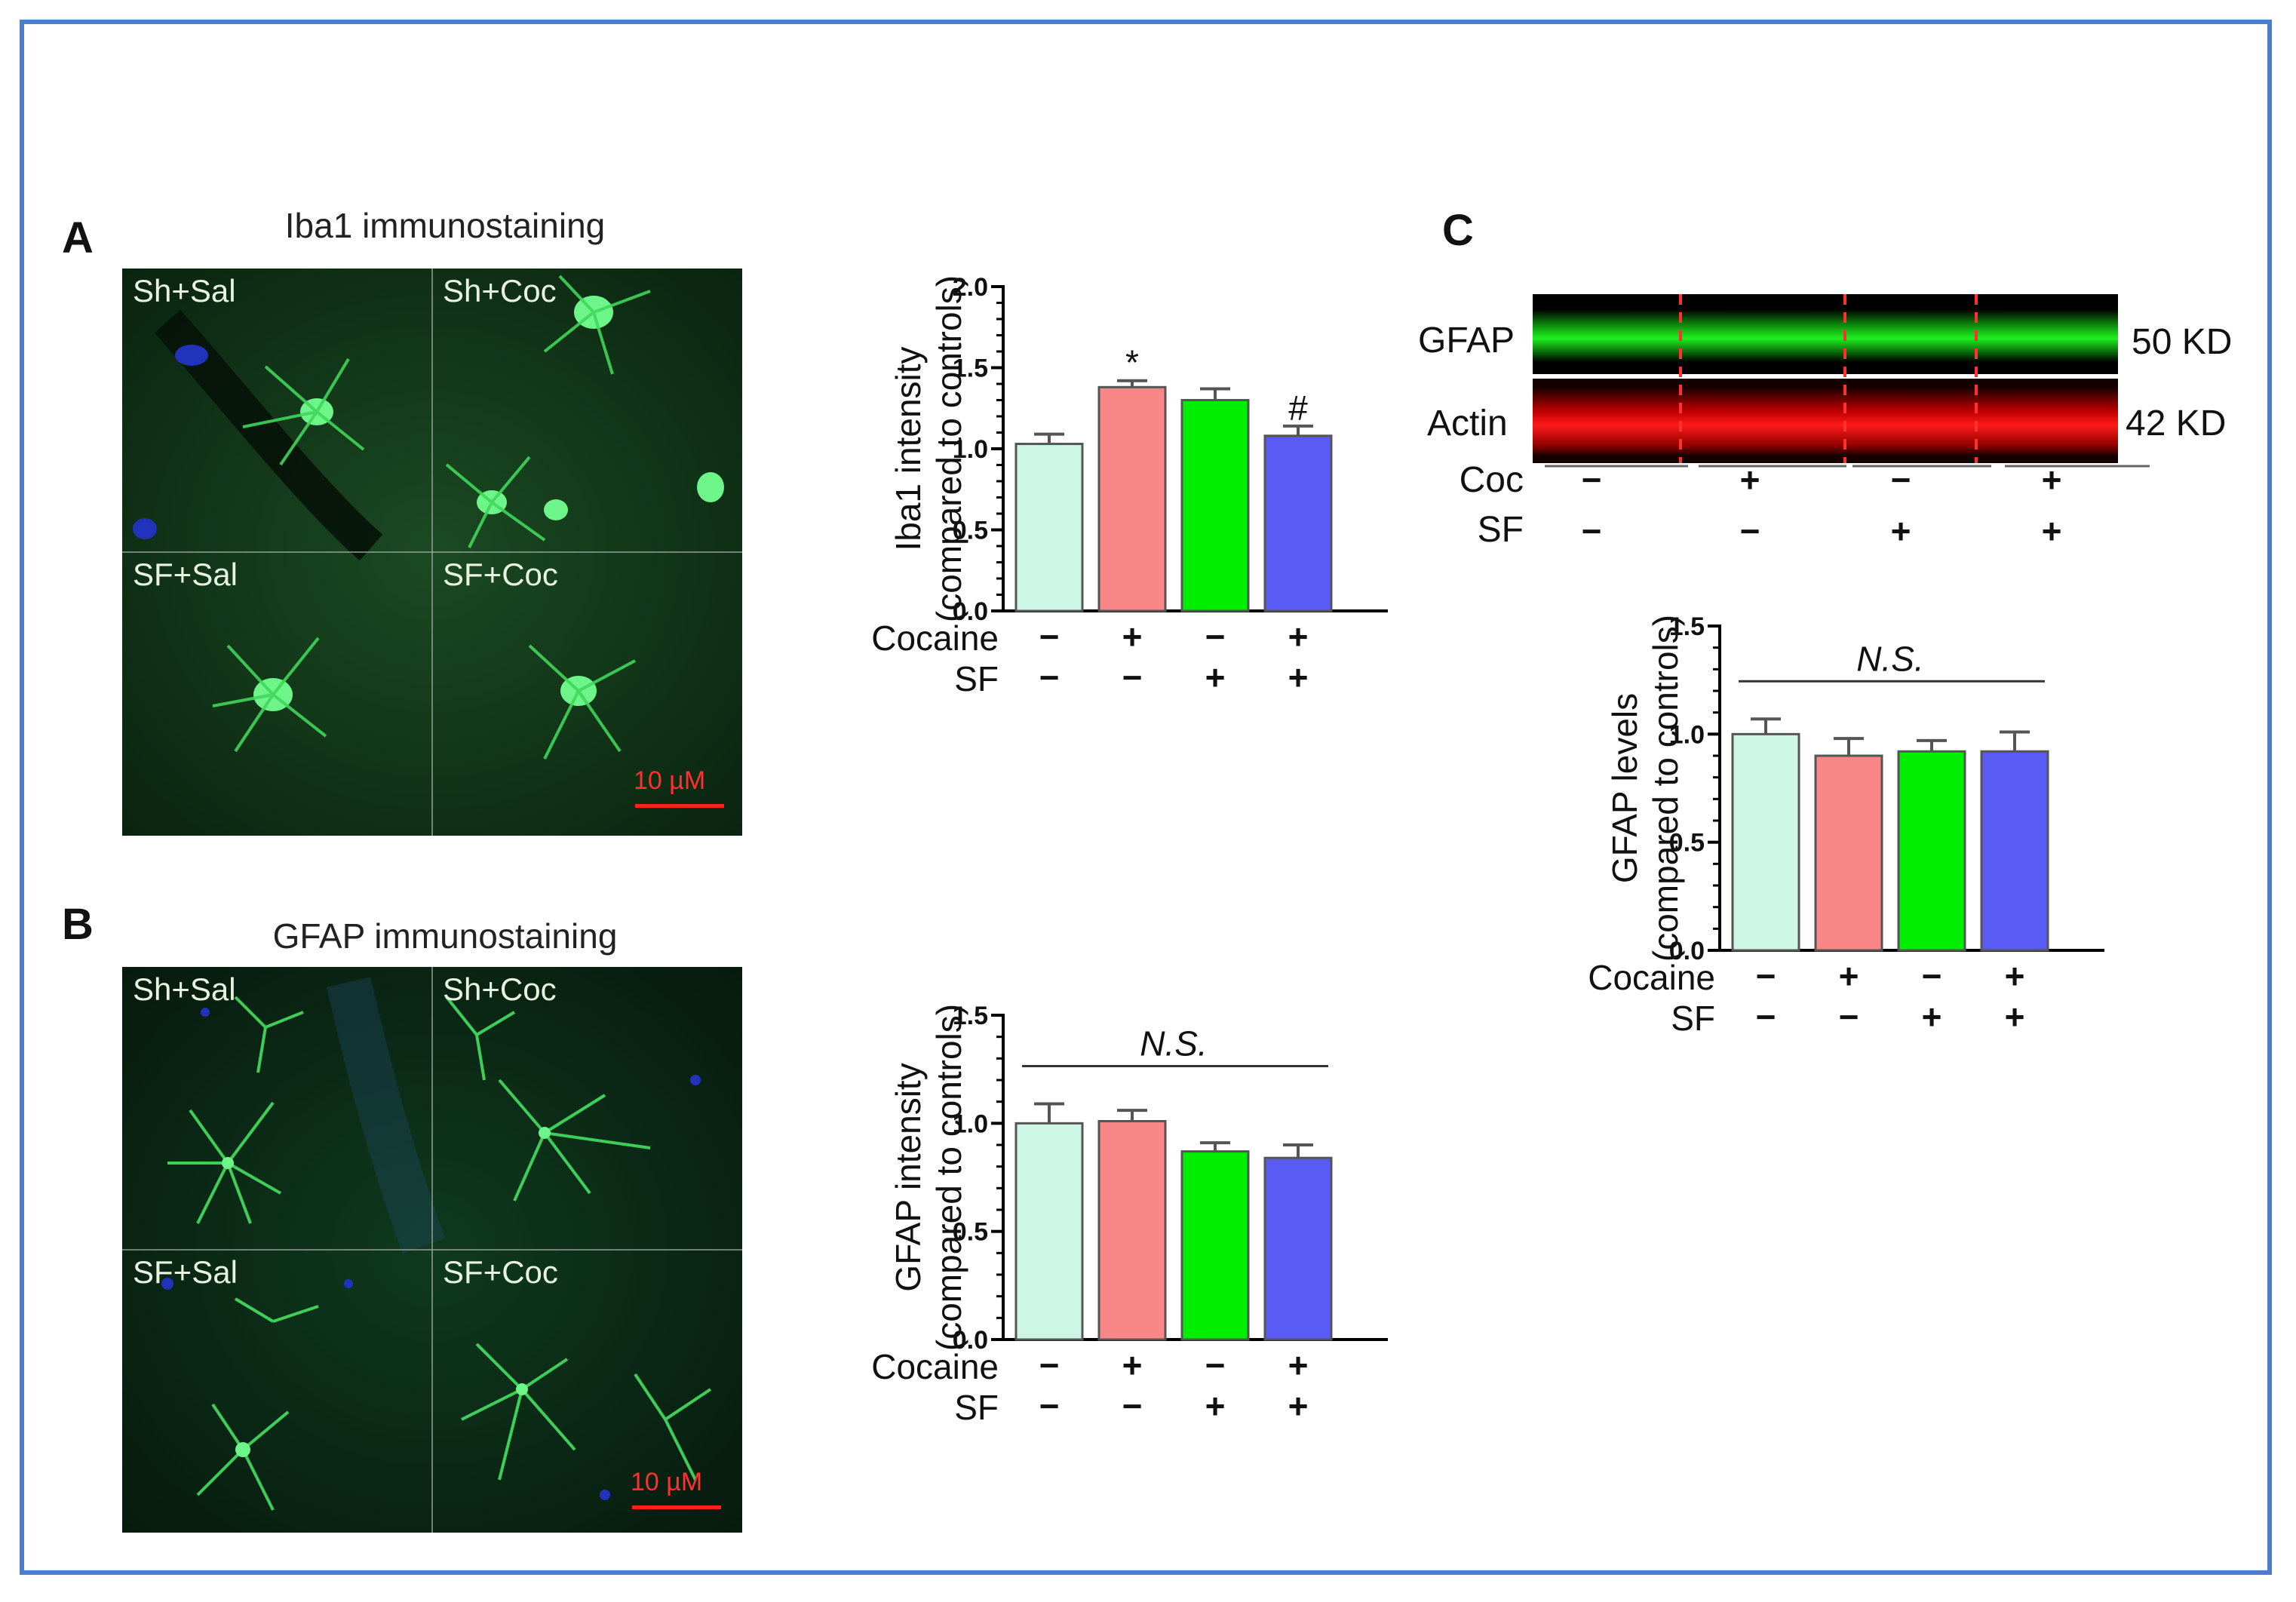 The width and height of the screenshot is (2296, 1602). What do you see at coordinates (971, 287) in the screenshot?
I see `y-tick-label: 2.0` at bounding box center [971, 287].